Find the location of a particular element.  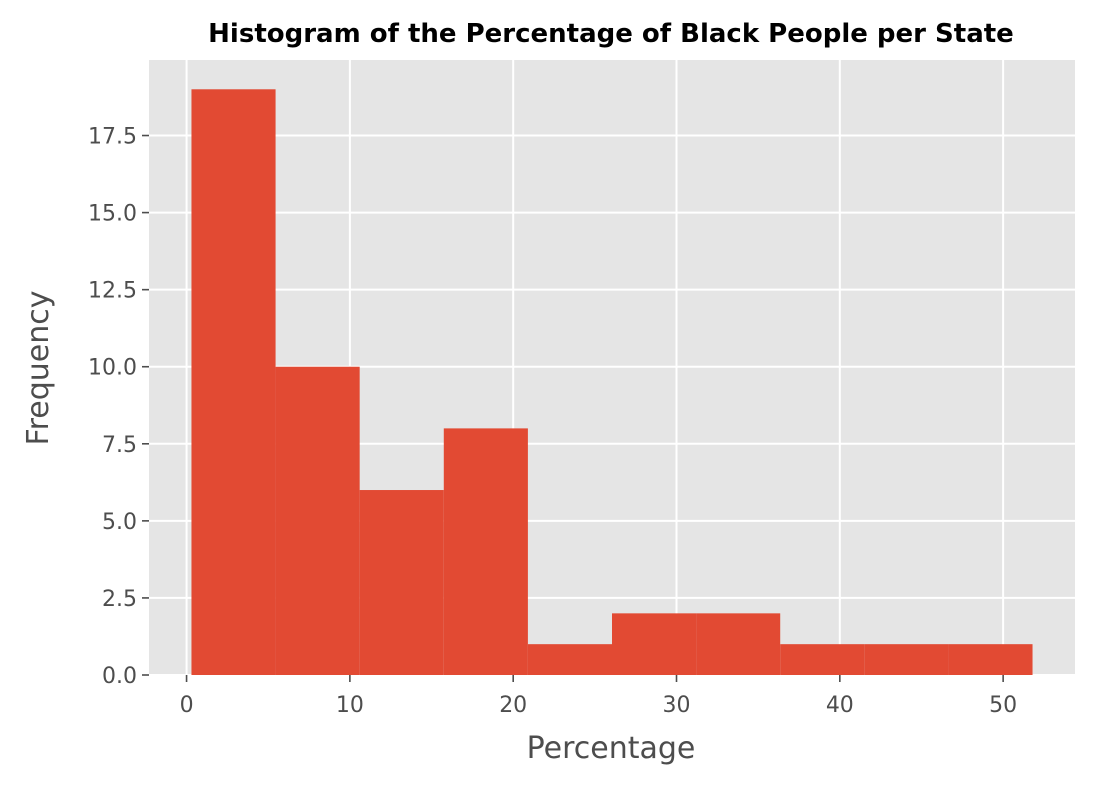

y-axis-ticks: 0.0 2.5 5.0 7.5 10.0 12.5 15.0 17.5 is located at coordinates (118, 407).